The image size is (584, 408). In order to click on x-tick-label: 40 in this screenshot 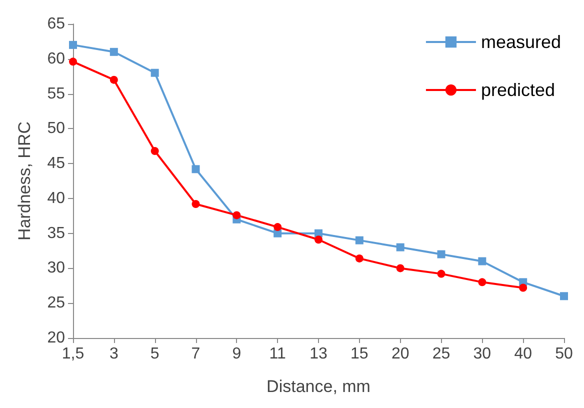, I will do `click(523, 354)`.